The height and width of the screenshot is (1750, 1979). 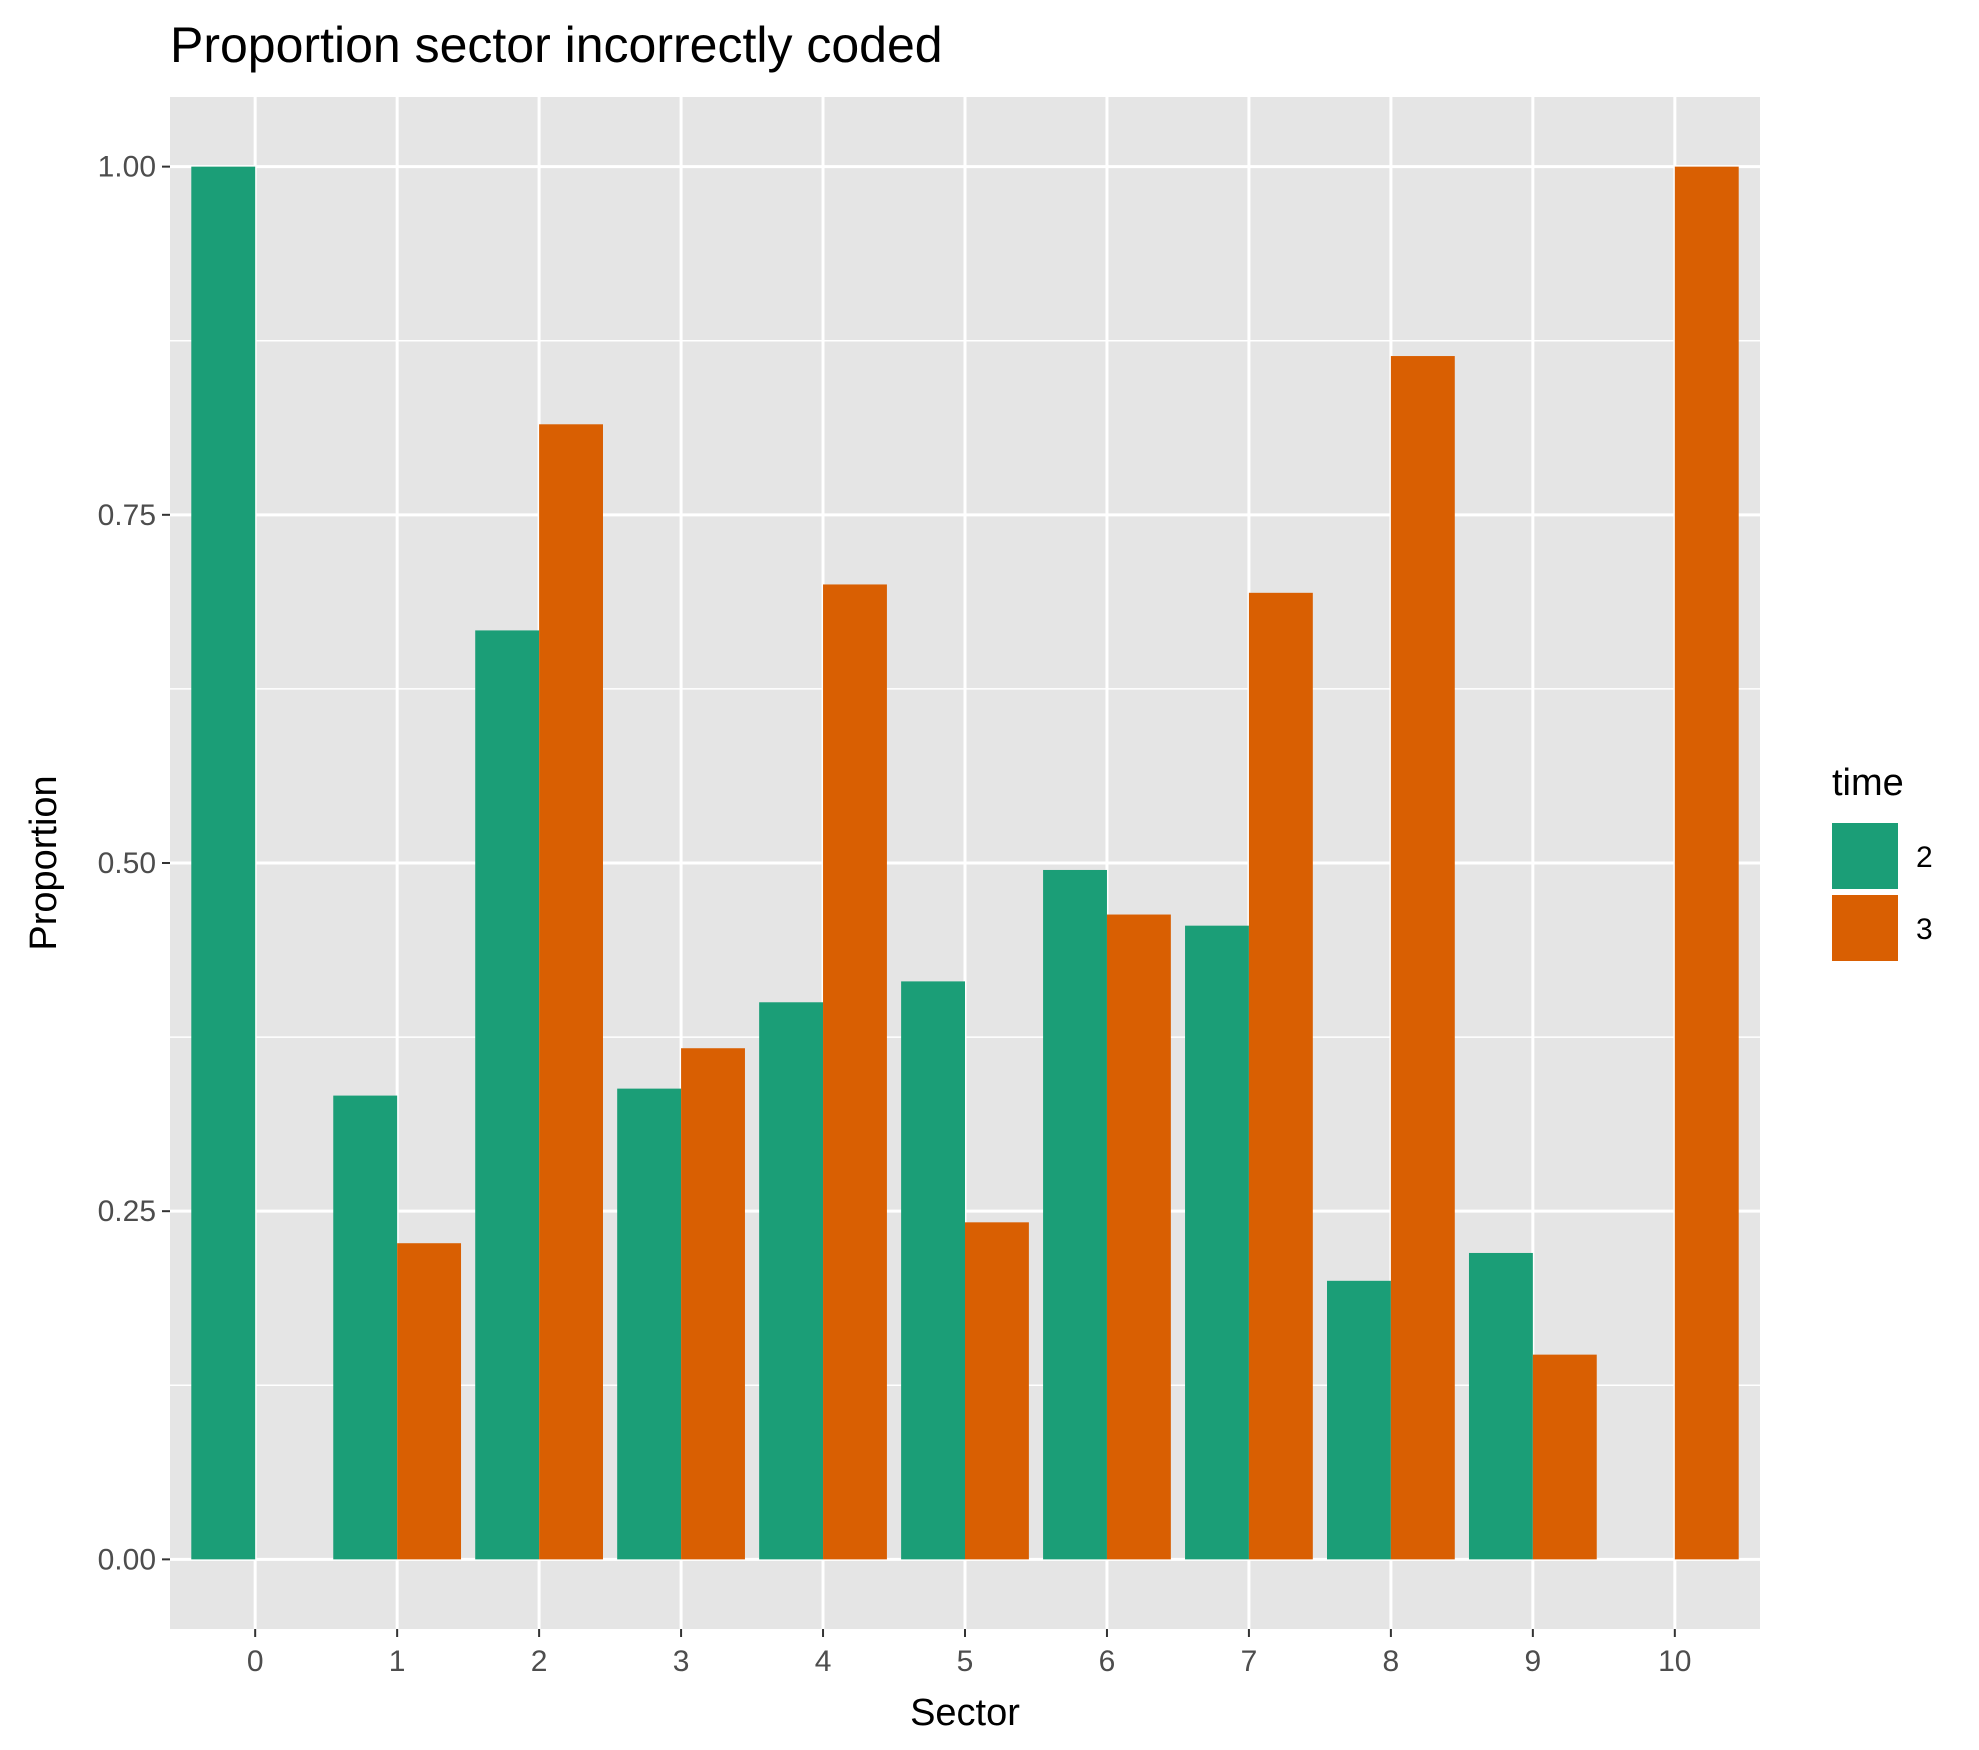 I want to click on x-axis: 0 1 2 3 4 5 6 7 8 9 10, so click(x=969, y=1653).